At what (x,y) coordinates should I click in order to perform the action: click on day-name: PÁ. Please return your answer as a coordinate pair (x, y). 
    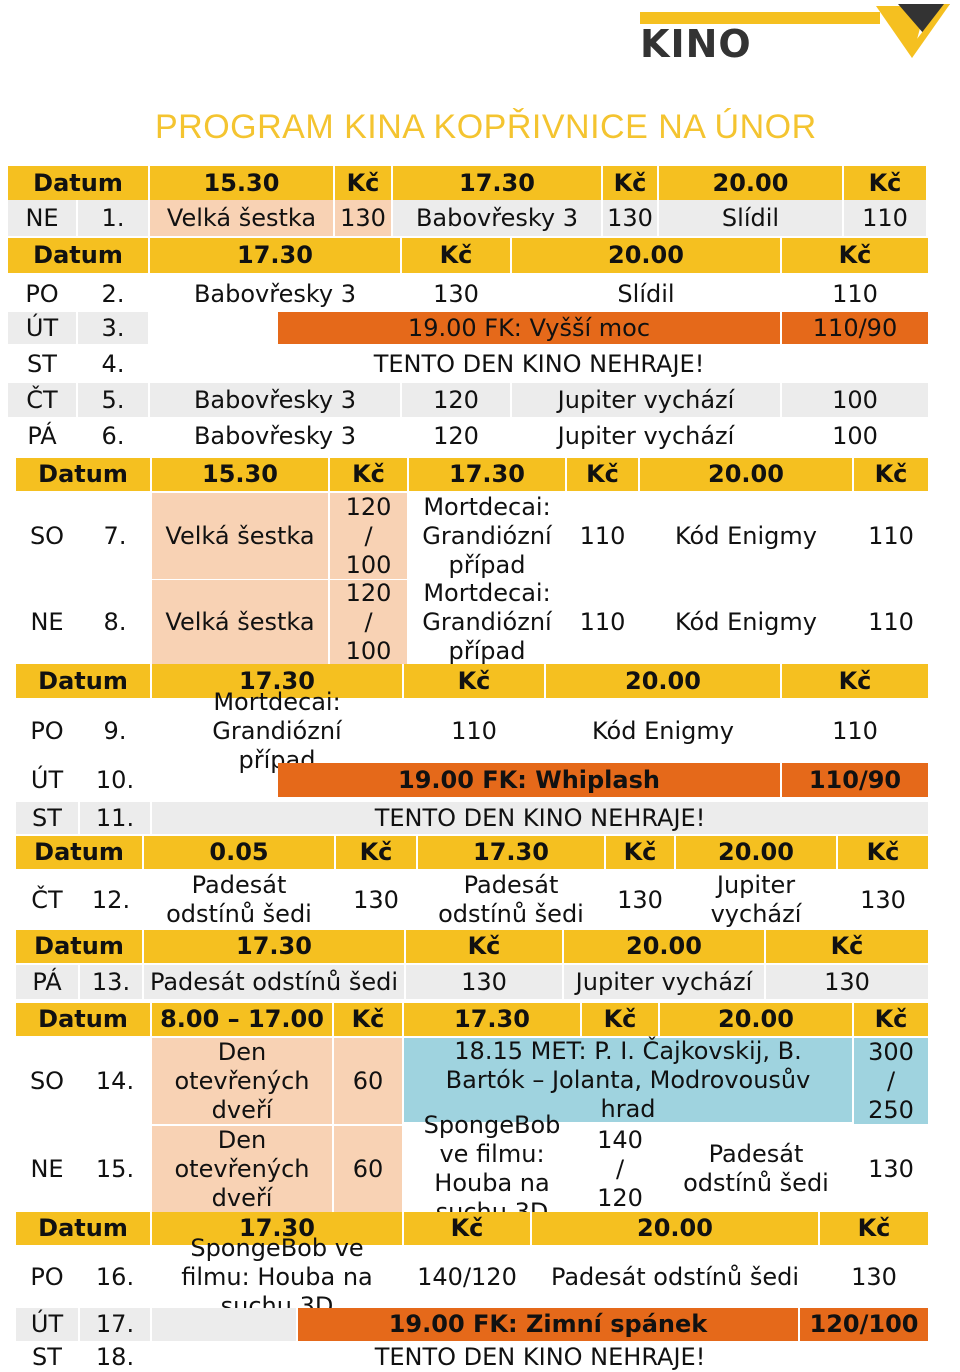
    Looking at the image, I should click on (47, 982).